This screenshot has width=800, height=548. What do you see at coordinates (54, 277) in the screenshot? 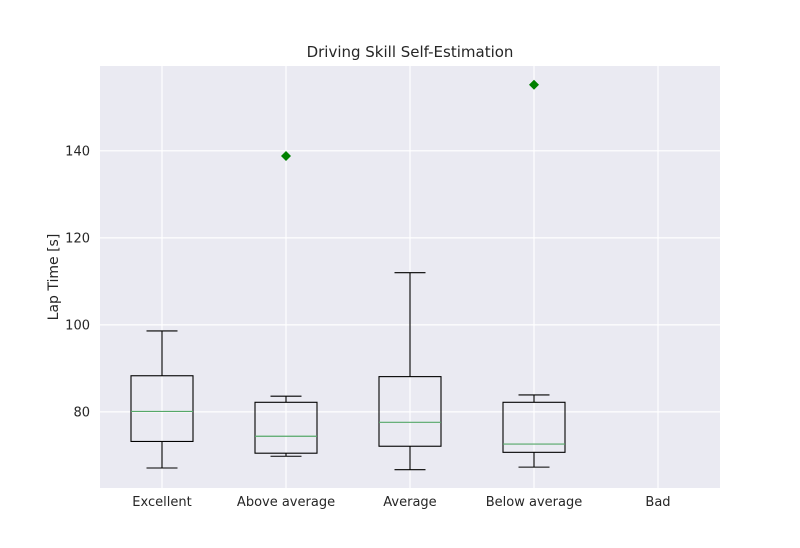
I see `y-axis-label: Lap Time [s]` at bounding box center [54, 277].